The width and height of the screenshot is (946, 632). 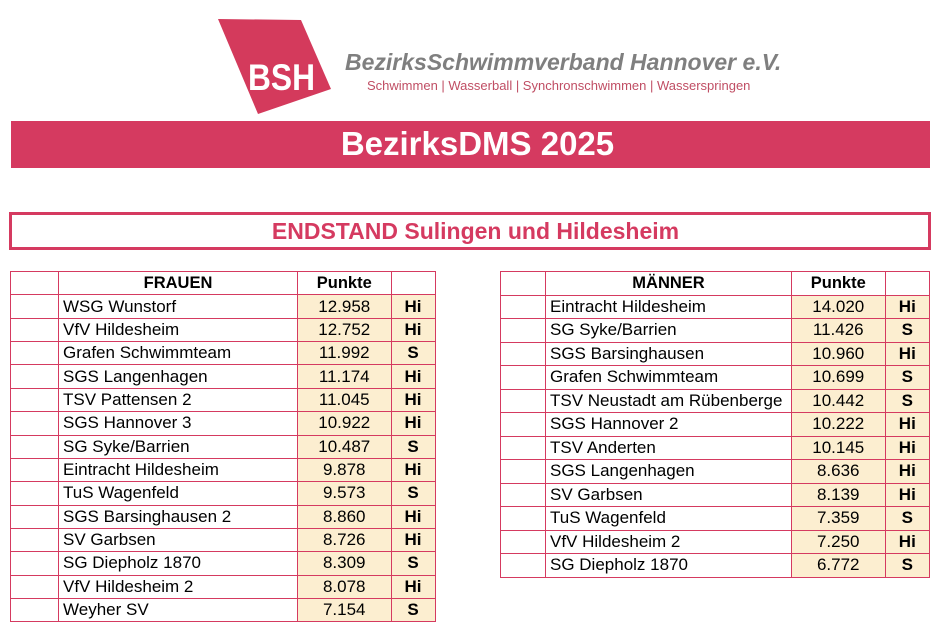 I want to click on svg-text: BSH, so click(x=281, y=77).